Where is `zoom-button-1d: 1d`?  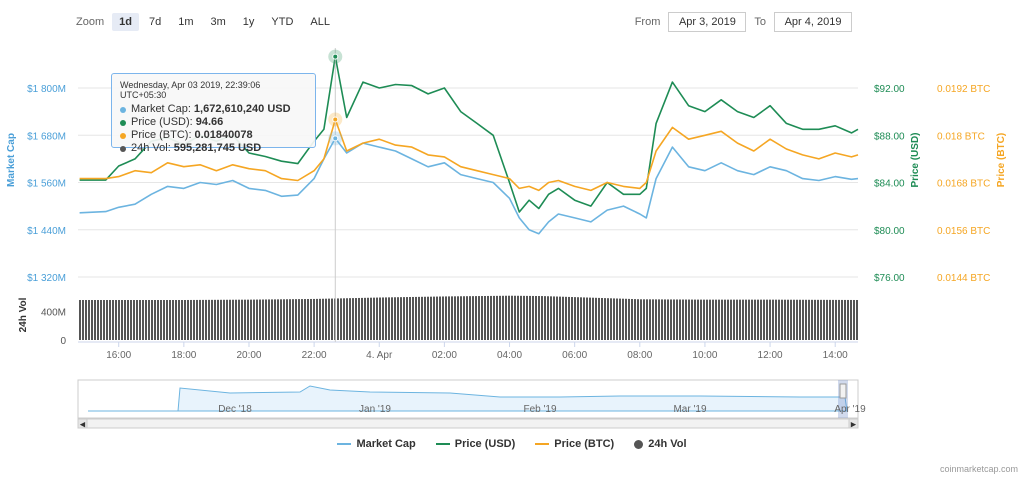 zoom-button-1d: 1d is located at coordinates (125, 22).